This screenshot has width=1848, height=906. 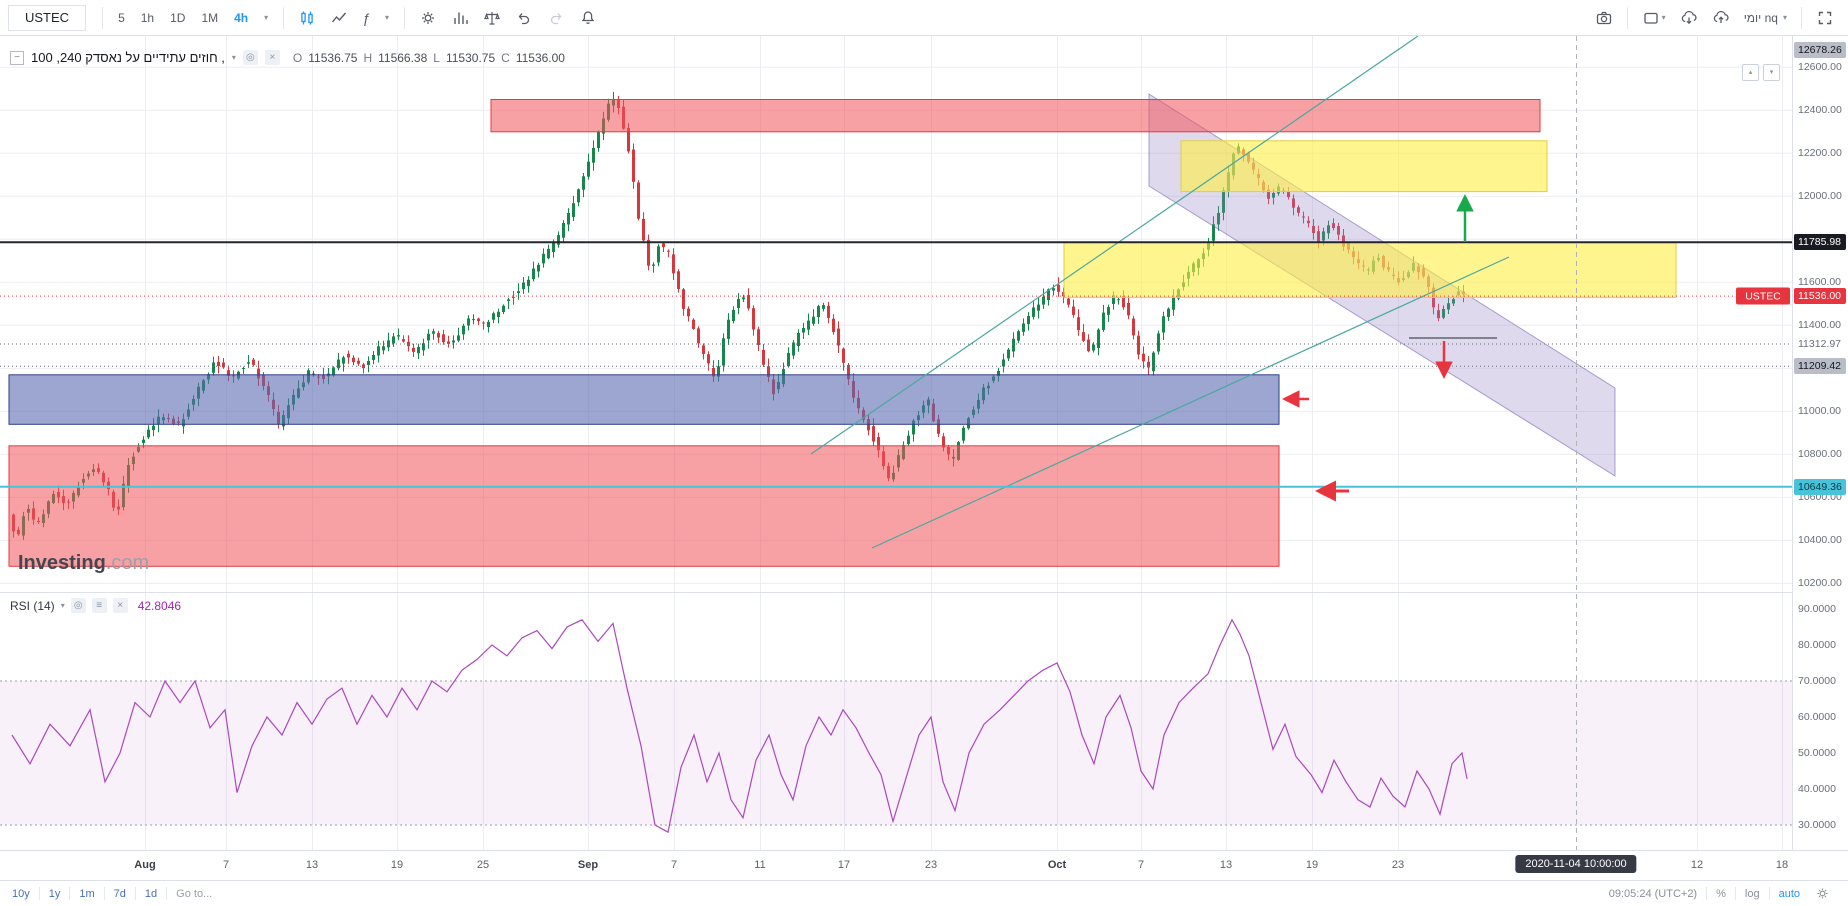 I want to click on undo-icon, so click(x=524, y=18).